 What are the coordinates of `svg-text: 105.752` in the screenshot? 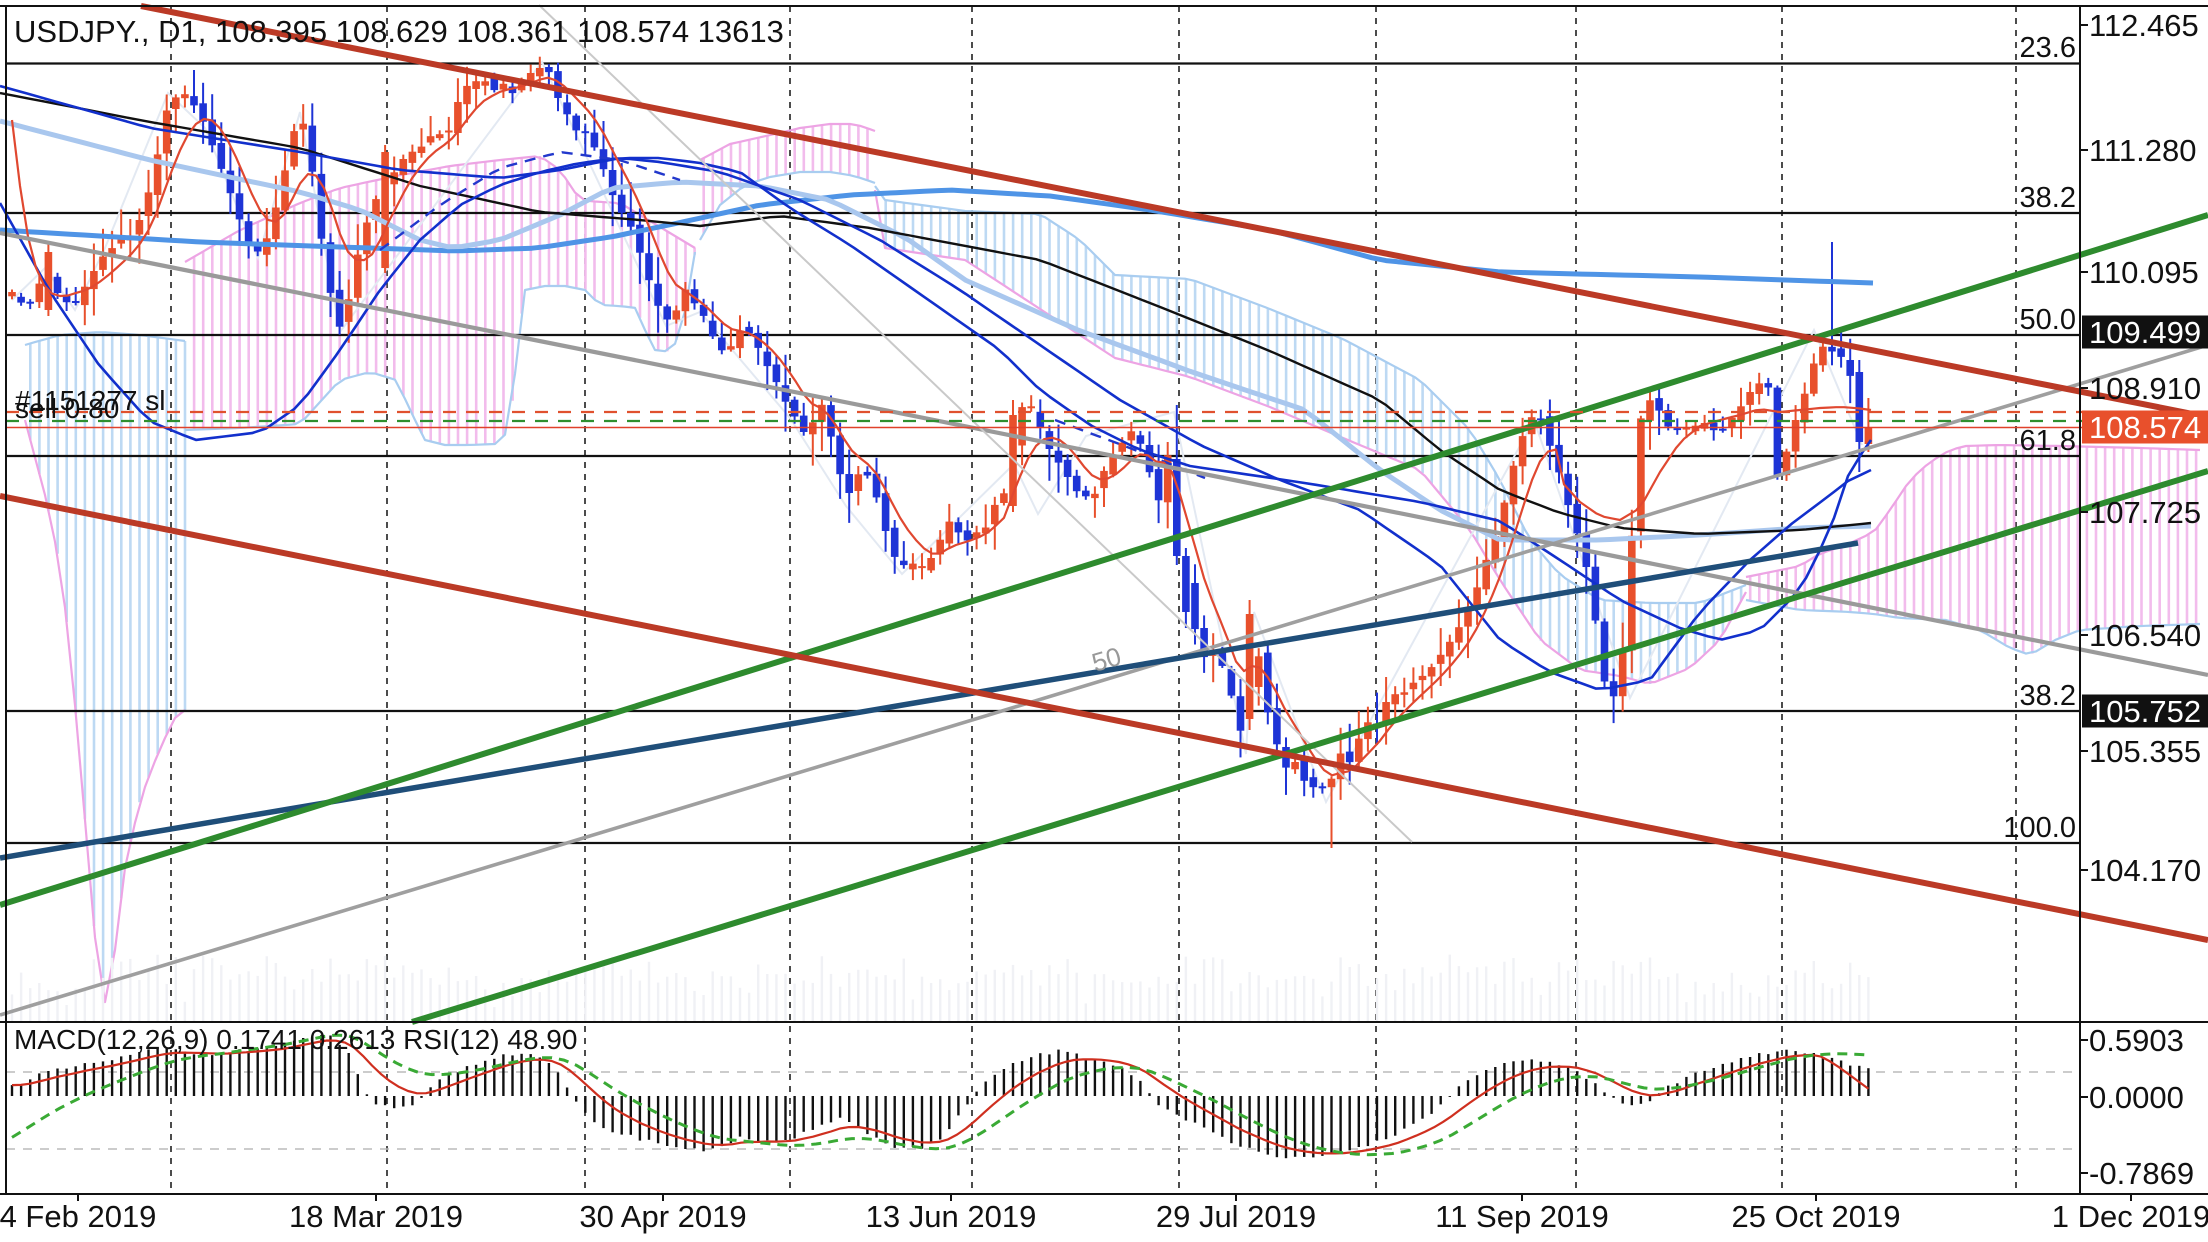 It's located at (2145, 711).